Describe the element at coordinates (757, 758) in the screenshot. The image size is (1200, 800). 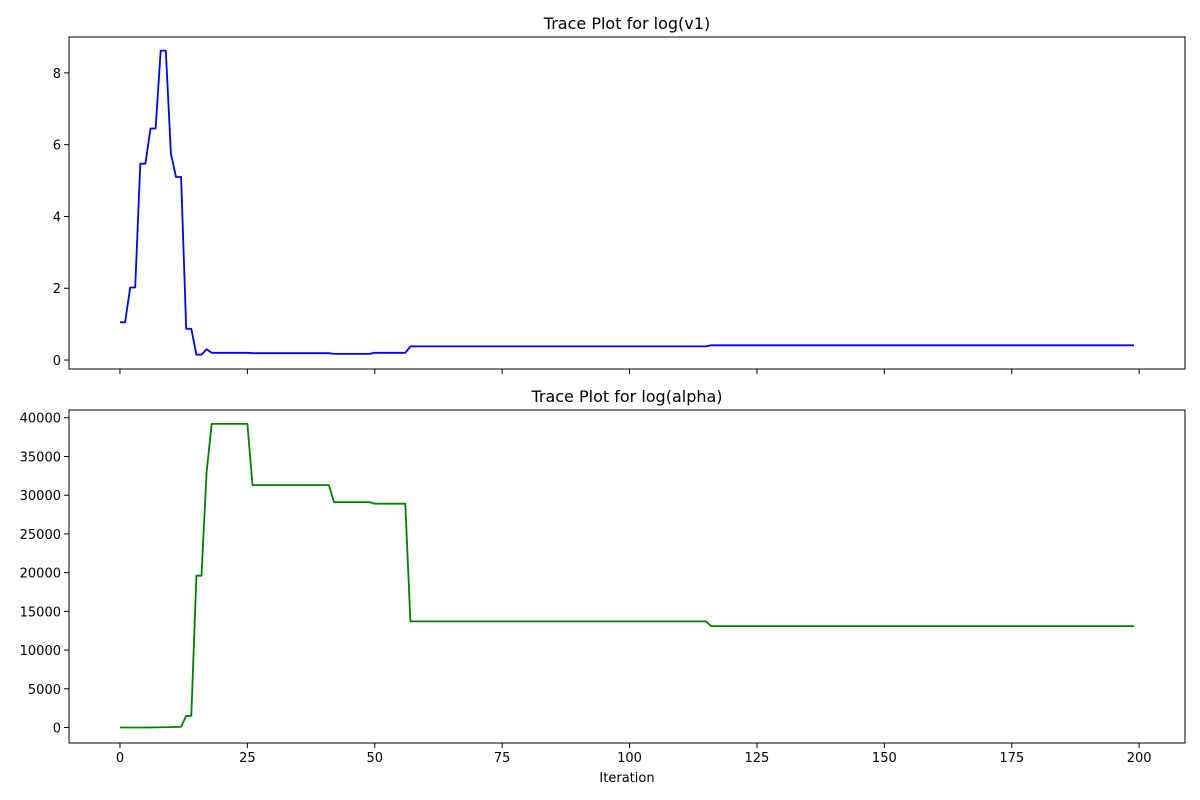
I see `alpha-x-tick-label: 125` at that location.